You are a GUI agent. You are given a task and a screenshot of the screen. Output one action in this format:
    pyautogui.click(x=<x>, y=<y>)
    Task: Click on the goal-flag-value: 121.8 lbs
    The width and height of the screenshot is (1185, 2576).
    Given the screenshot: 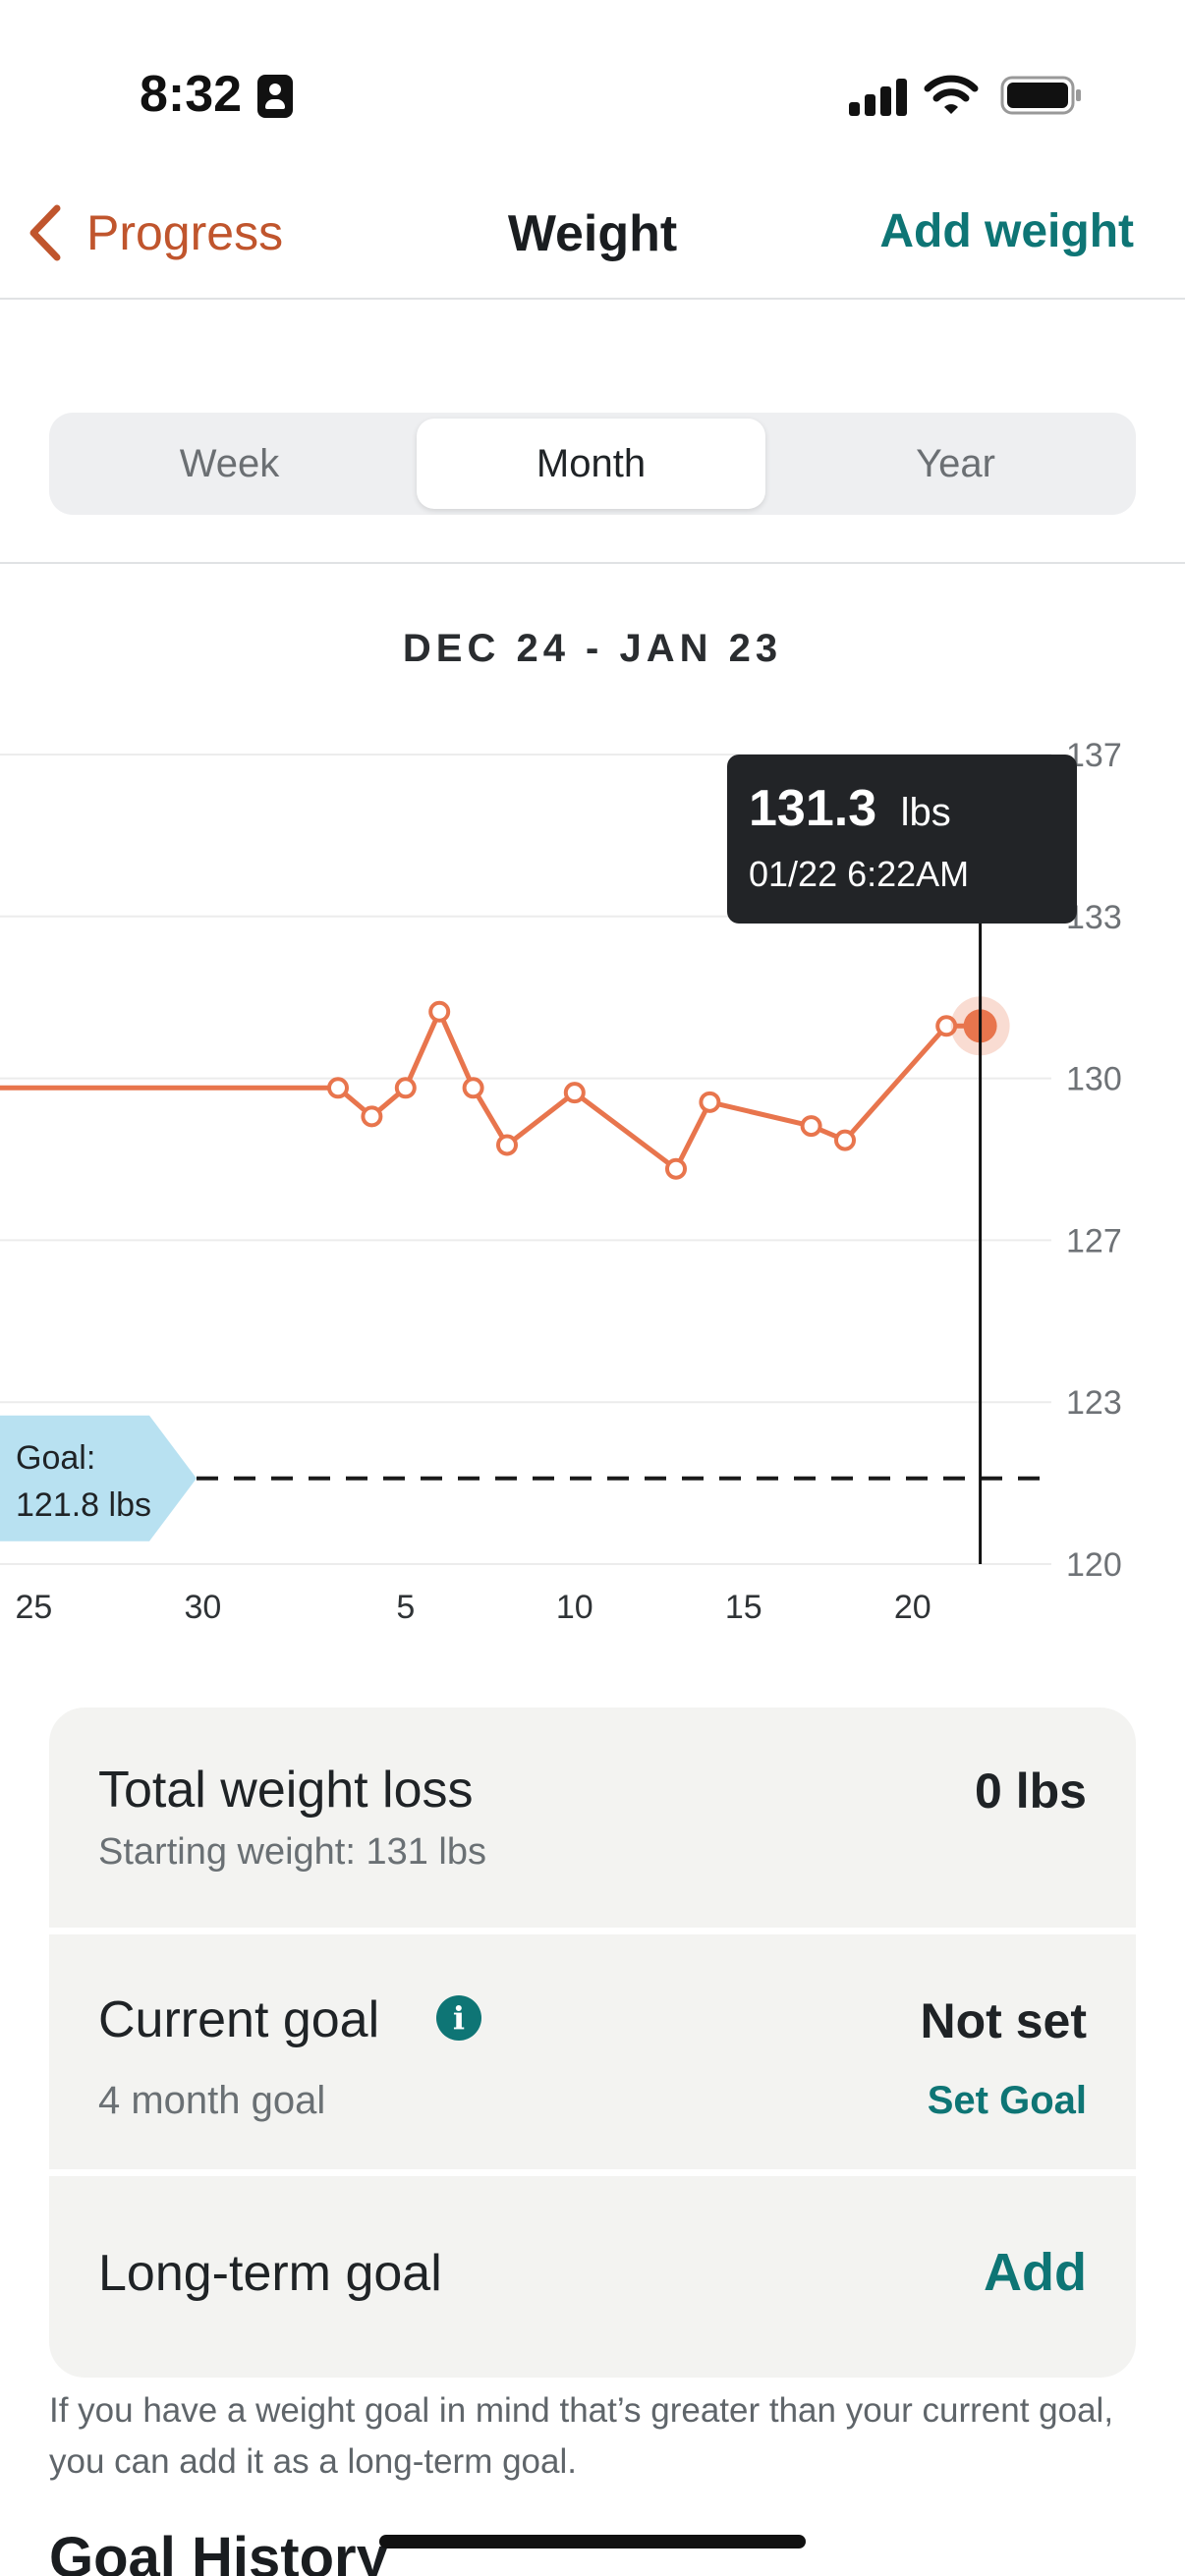 What is the action you would take?
    pyautogui.click(x=84, y=1505)
    